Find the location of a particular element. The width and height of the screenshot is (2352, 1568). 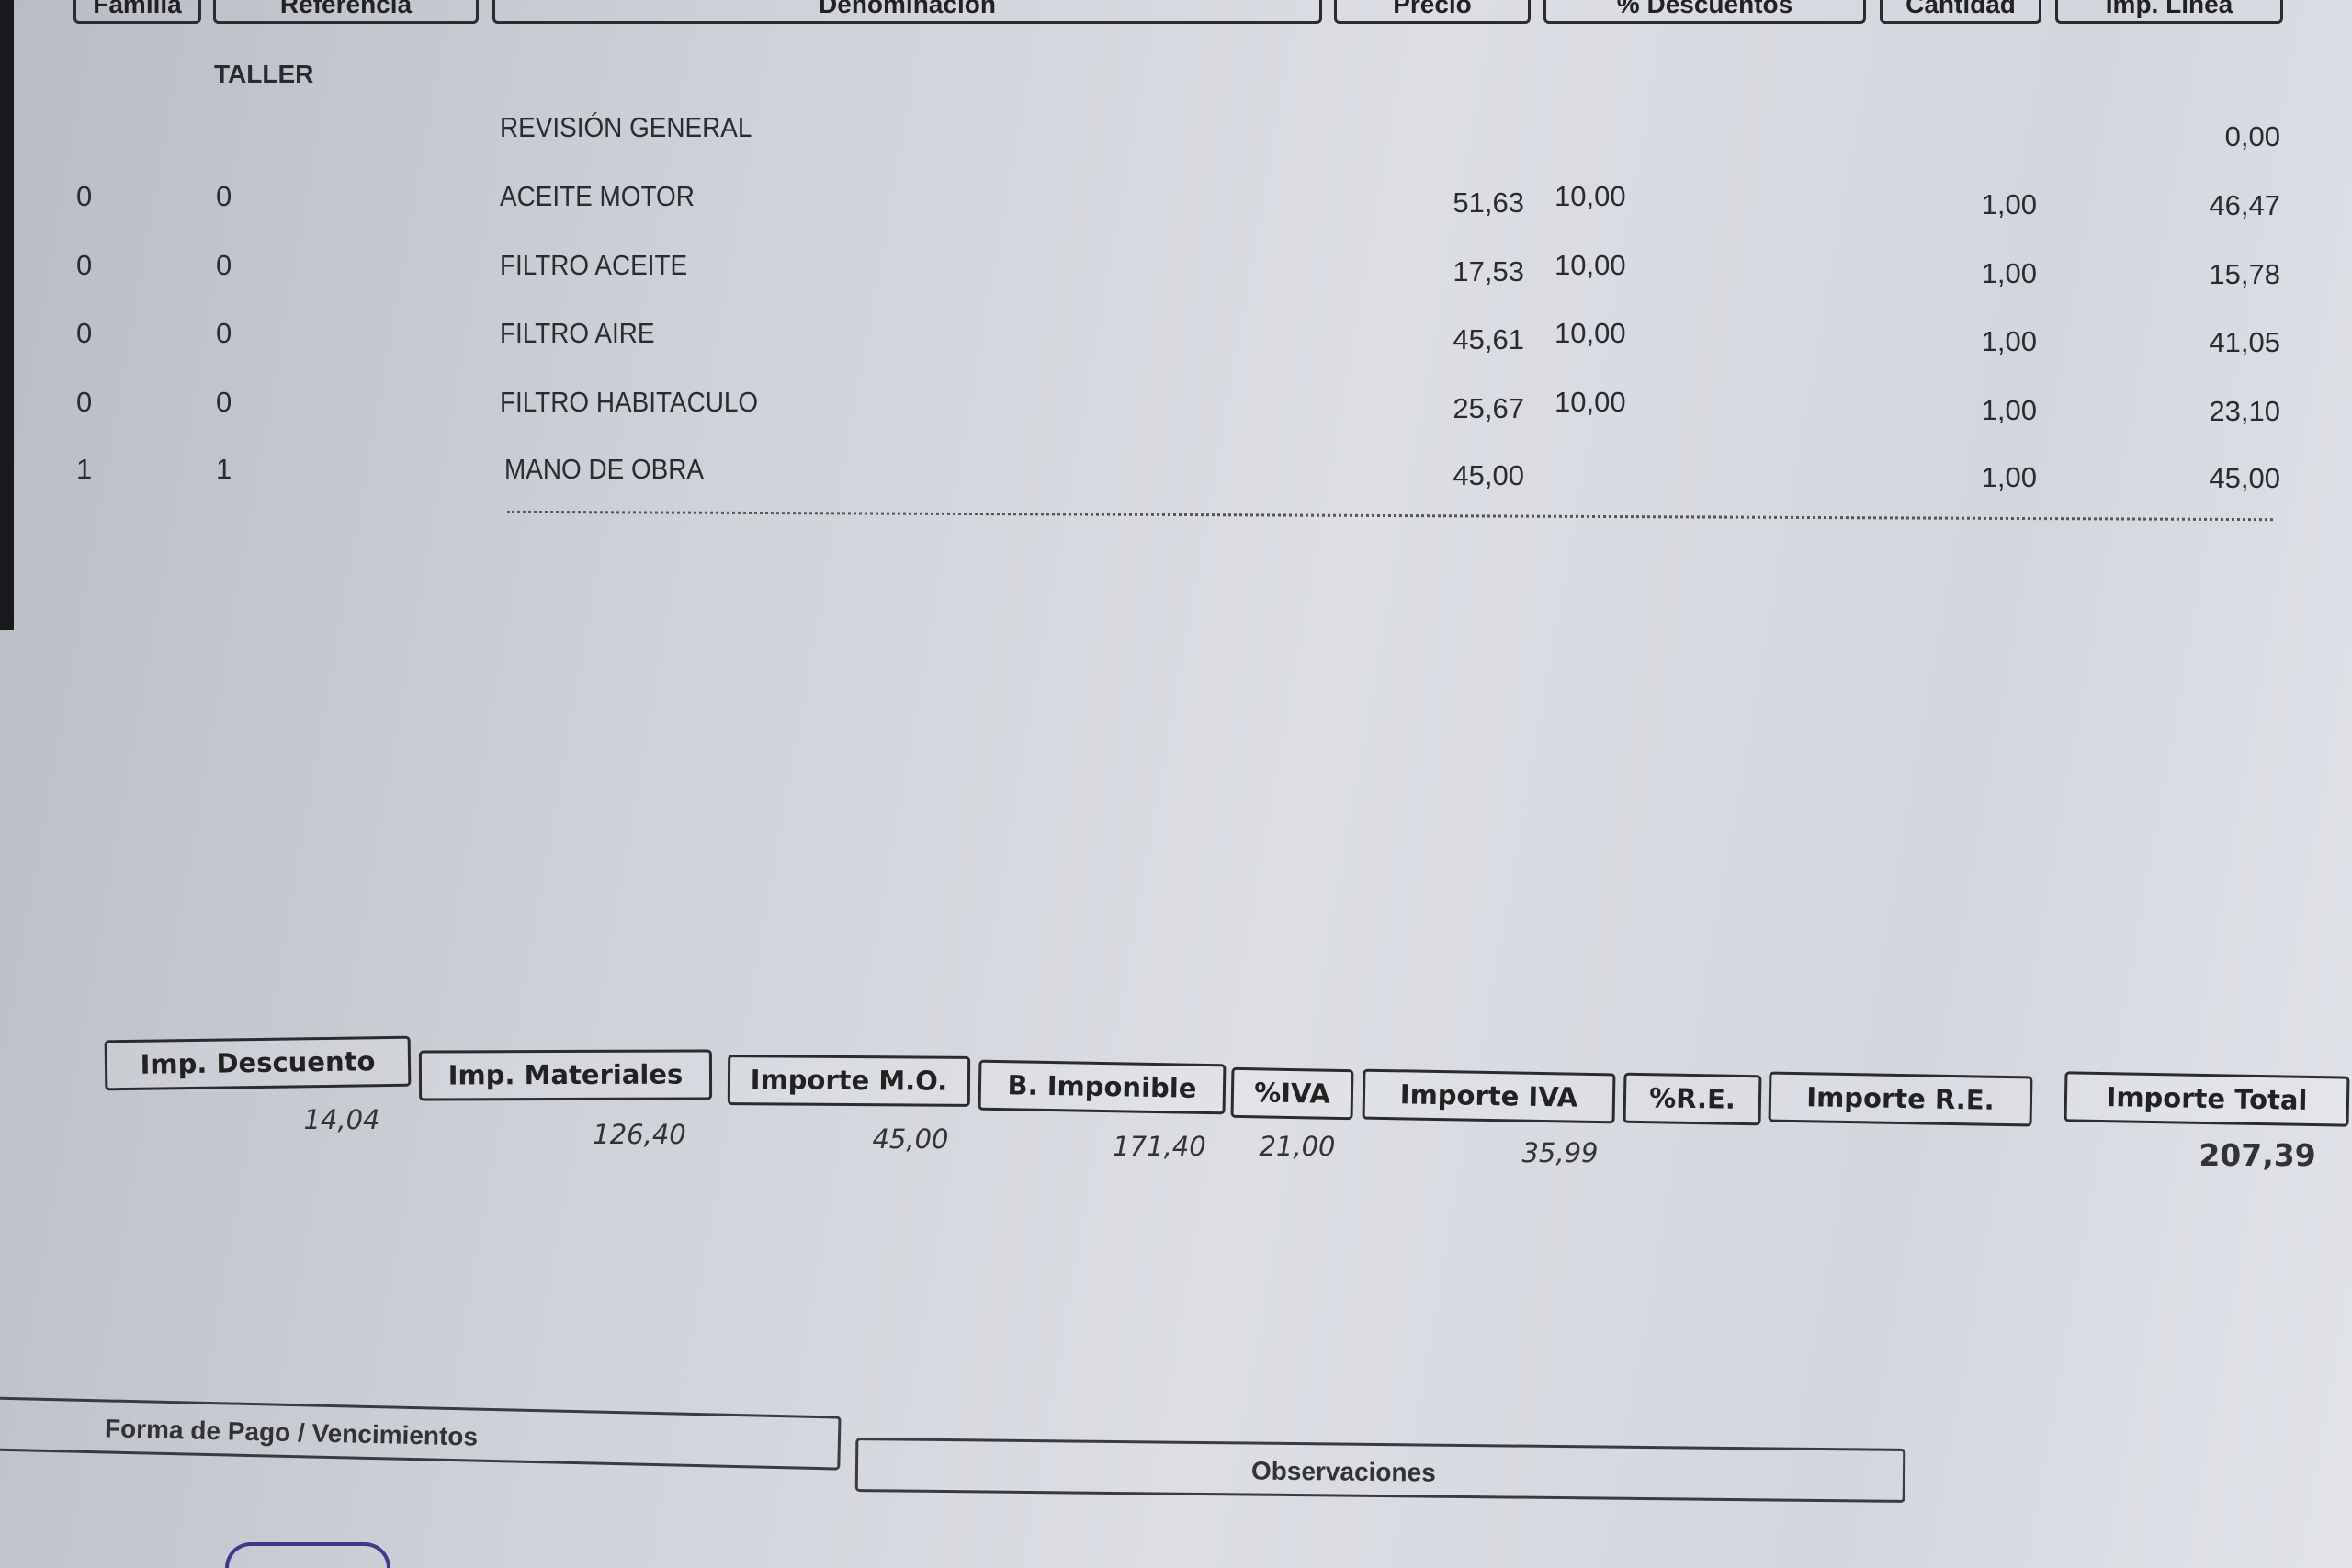

payment-box: Forma de Pago / Vencimientos is located at coordinates (421, 1433).